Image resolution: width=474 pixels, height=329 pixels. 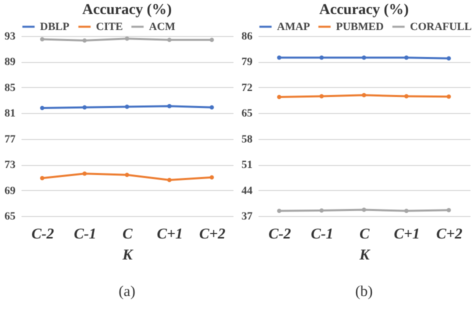 What do you see at coordinates (247, 36) in the screenshot?
I see `y-tick-label: 86` at bounding box center [247, 36].